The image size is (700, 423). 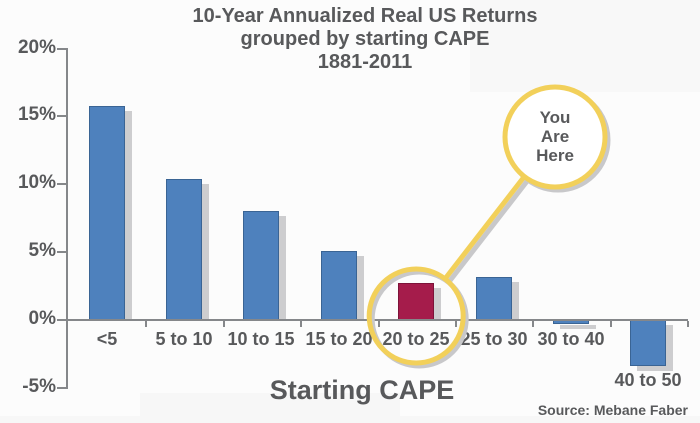 What do you see at coordinates (339, 339) in the screenshot?
I see `category-label-15 to 20: 15 to 20` at bounding box center [339, 339].